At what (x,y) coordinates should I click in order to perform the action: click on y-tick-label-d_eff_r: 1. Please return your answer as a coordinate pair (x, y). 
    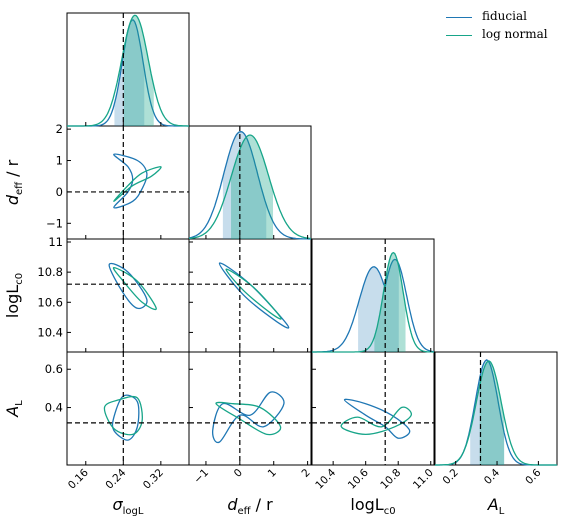
    Looking at the image, I should click on (59, 161).